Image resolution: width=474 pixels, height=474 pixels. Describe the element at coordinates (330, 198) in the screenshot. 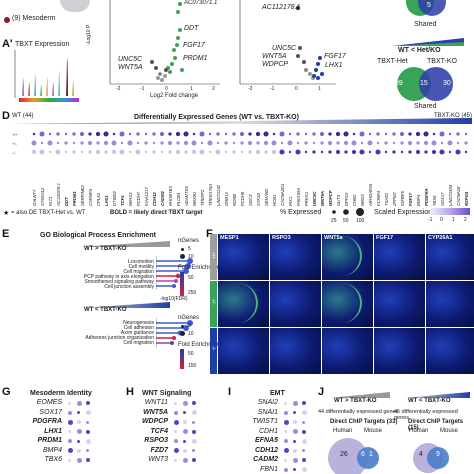

I see `gene-column-label: WDPCP` at that location.